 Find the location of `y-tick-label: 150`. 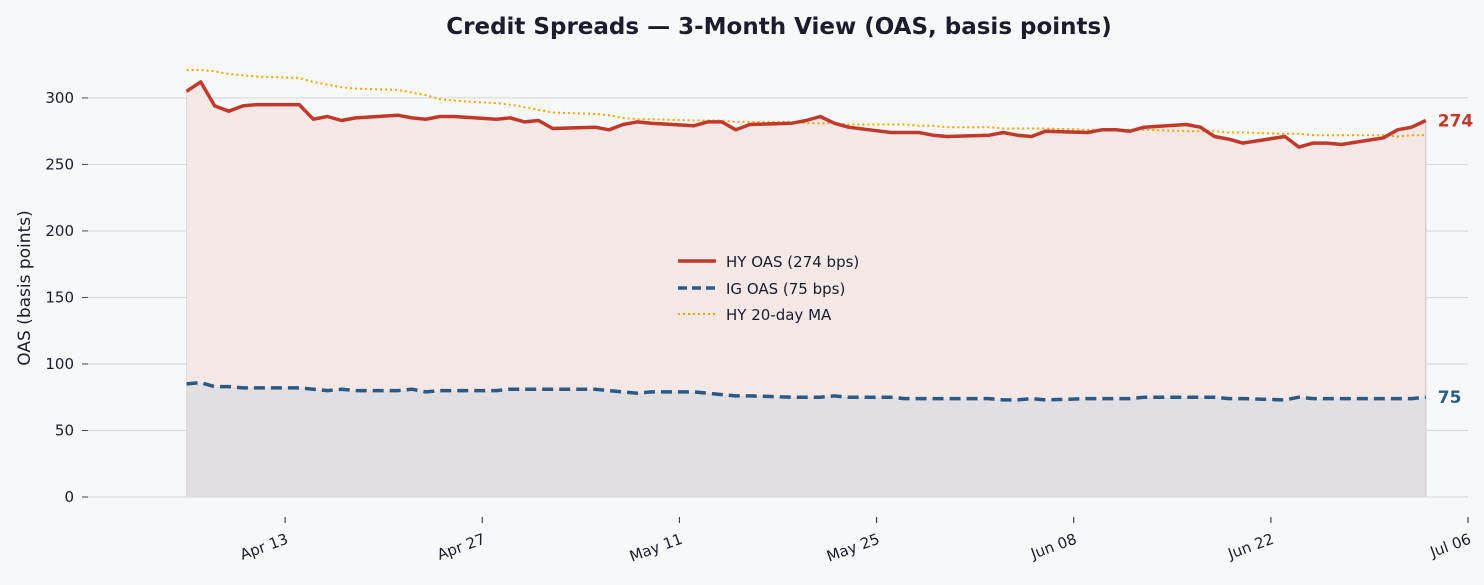

y-tick-label: 150 is located at coordinates (59, 297).